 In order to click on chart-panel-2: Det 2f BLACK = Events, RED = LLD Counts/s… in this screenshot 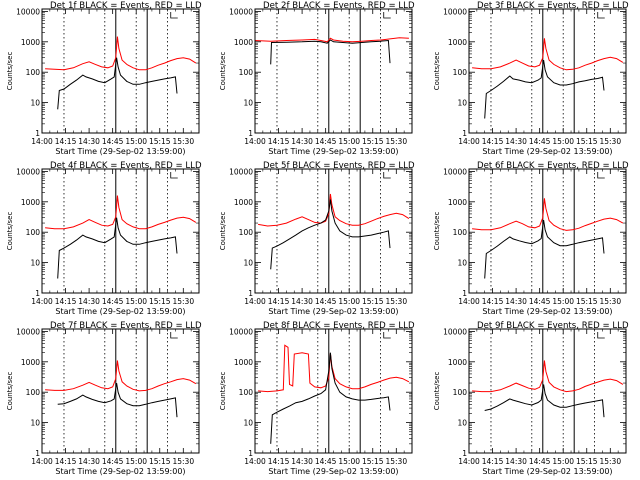, I will do `click(317, 78)`.